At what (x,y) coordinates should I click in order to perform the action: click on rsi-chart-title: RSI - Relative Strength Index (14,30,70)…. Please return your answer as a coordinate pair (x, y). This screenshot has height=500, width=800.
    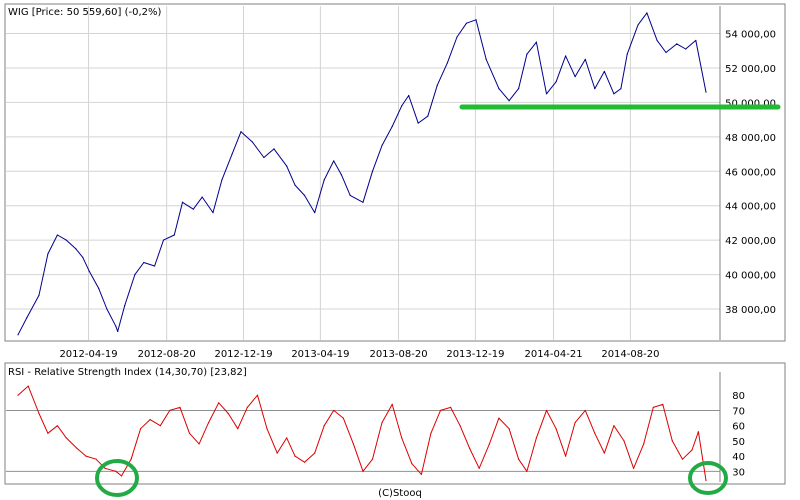
    Looking at the image, I should click on (127, 372).